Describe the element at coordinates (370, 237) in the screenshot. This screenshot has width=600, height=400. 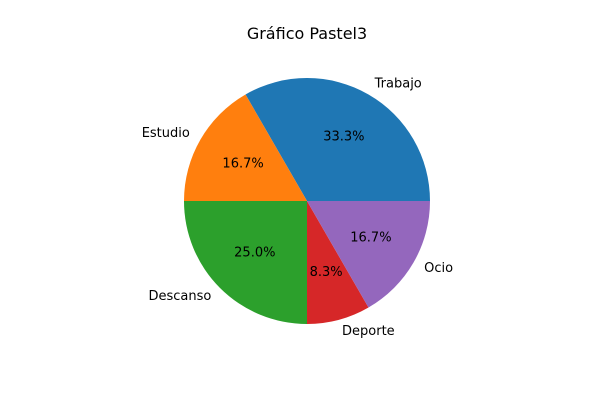
I see `percent-label-ocio: 16.7%` at that location.